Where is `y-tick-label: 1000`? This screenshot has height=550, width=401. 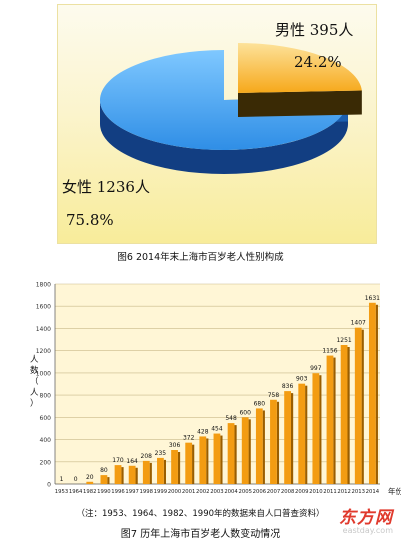 y-tick-label: 1000 is located at coordinates (43, 373).